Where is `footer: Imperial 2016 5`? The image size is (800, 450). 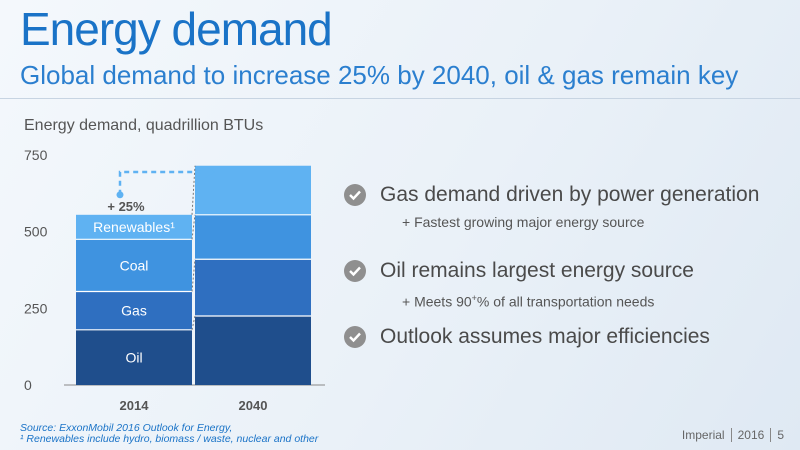 footer: Imperial 2016 5 is located at coordinates (733, 435).